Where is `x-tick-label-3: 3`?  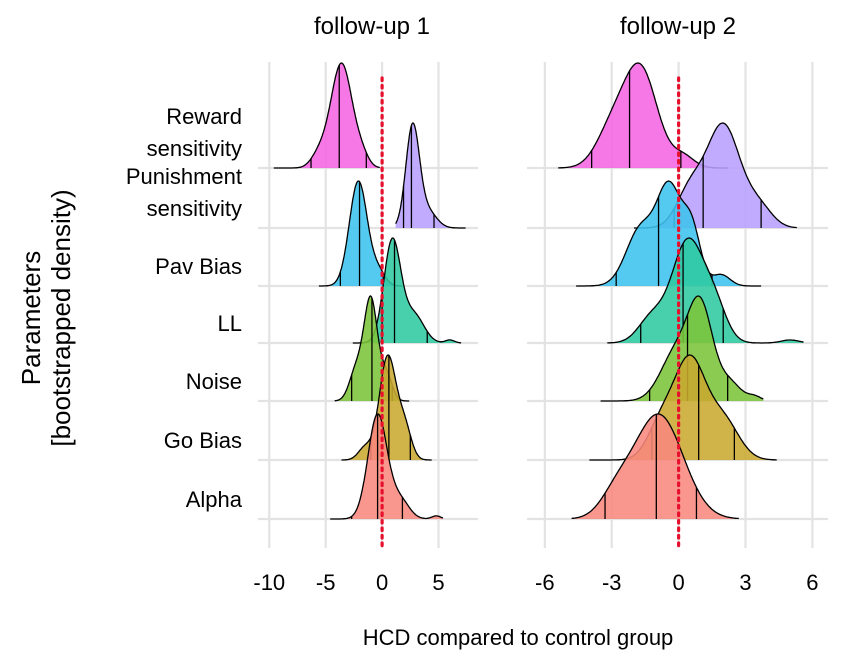 x-tick-label-3: 3 is located at coordinates (745, 582).